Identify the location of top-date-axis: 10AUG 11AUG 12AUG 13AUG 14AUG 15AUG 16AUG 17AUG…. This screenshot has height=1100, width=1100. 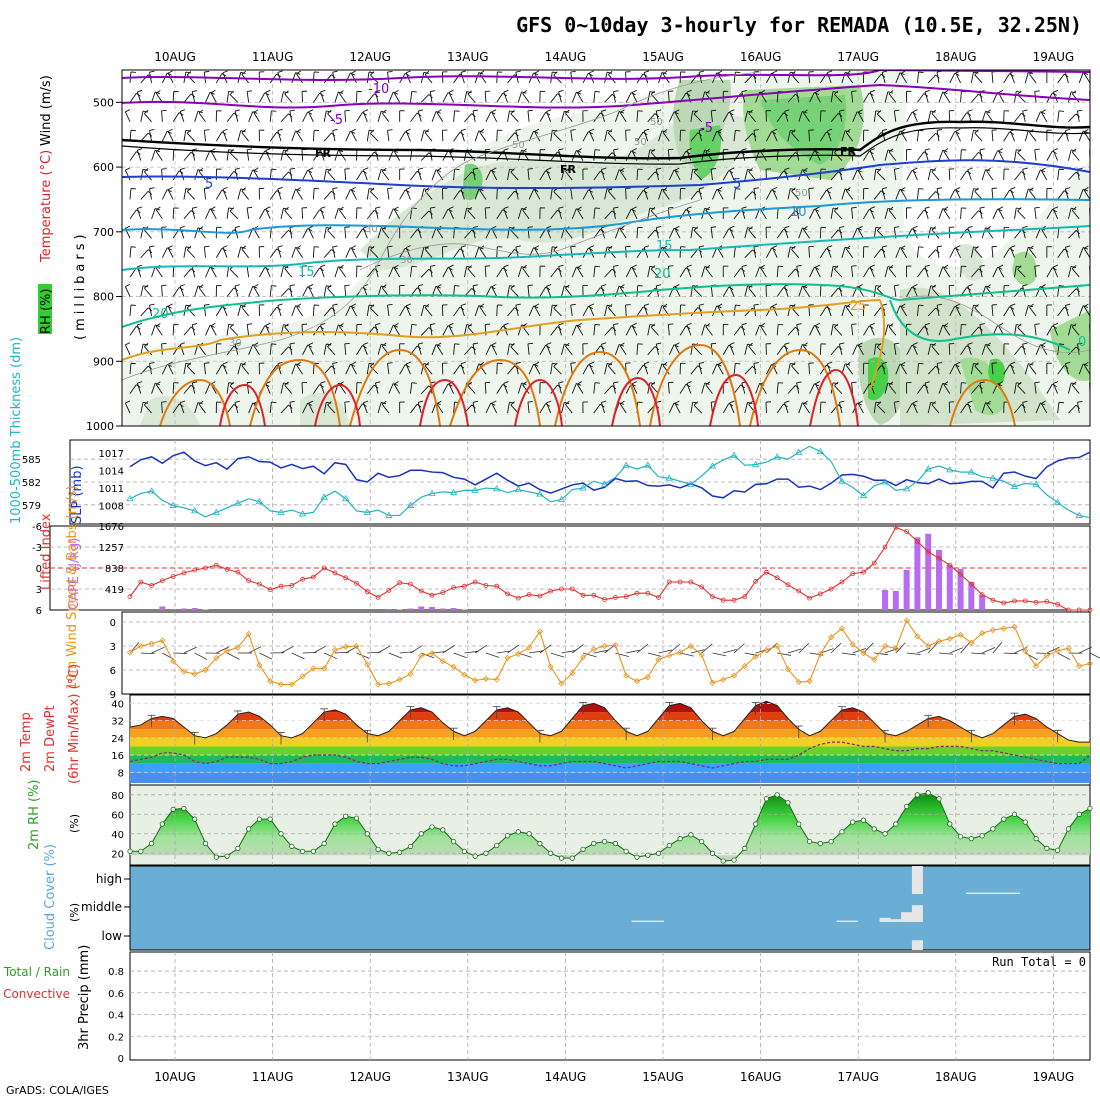
(614, 57).